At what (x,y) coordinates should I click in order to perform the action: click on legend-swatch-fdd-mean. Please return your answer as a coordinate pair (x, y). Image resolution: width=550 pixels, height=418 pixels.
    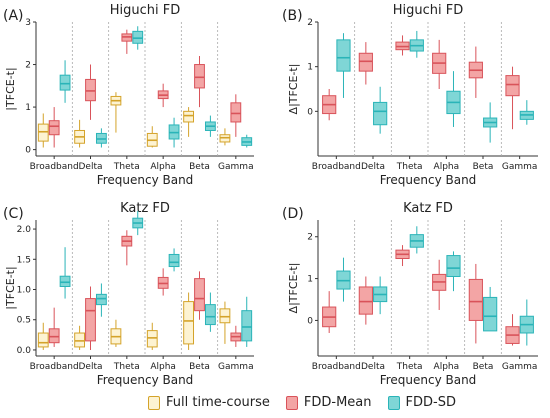
    Looking at the image, I should click on (291, 402).